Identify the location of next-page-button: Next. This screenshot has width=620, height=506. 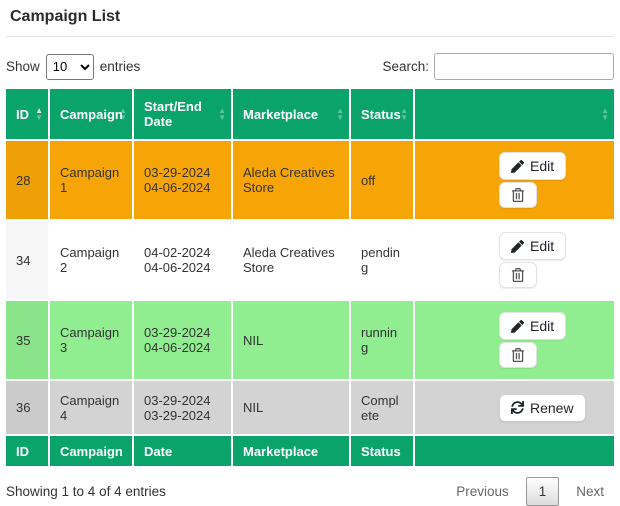
(590, 491).